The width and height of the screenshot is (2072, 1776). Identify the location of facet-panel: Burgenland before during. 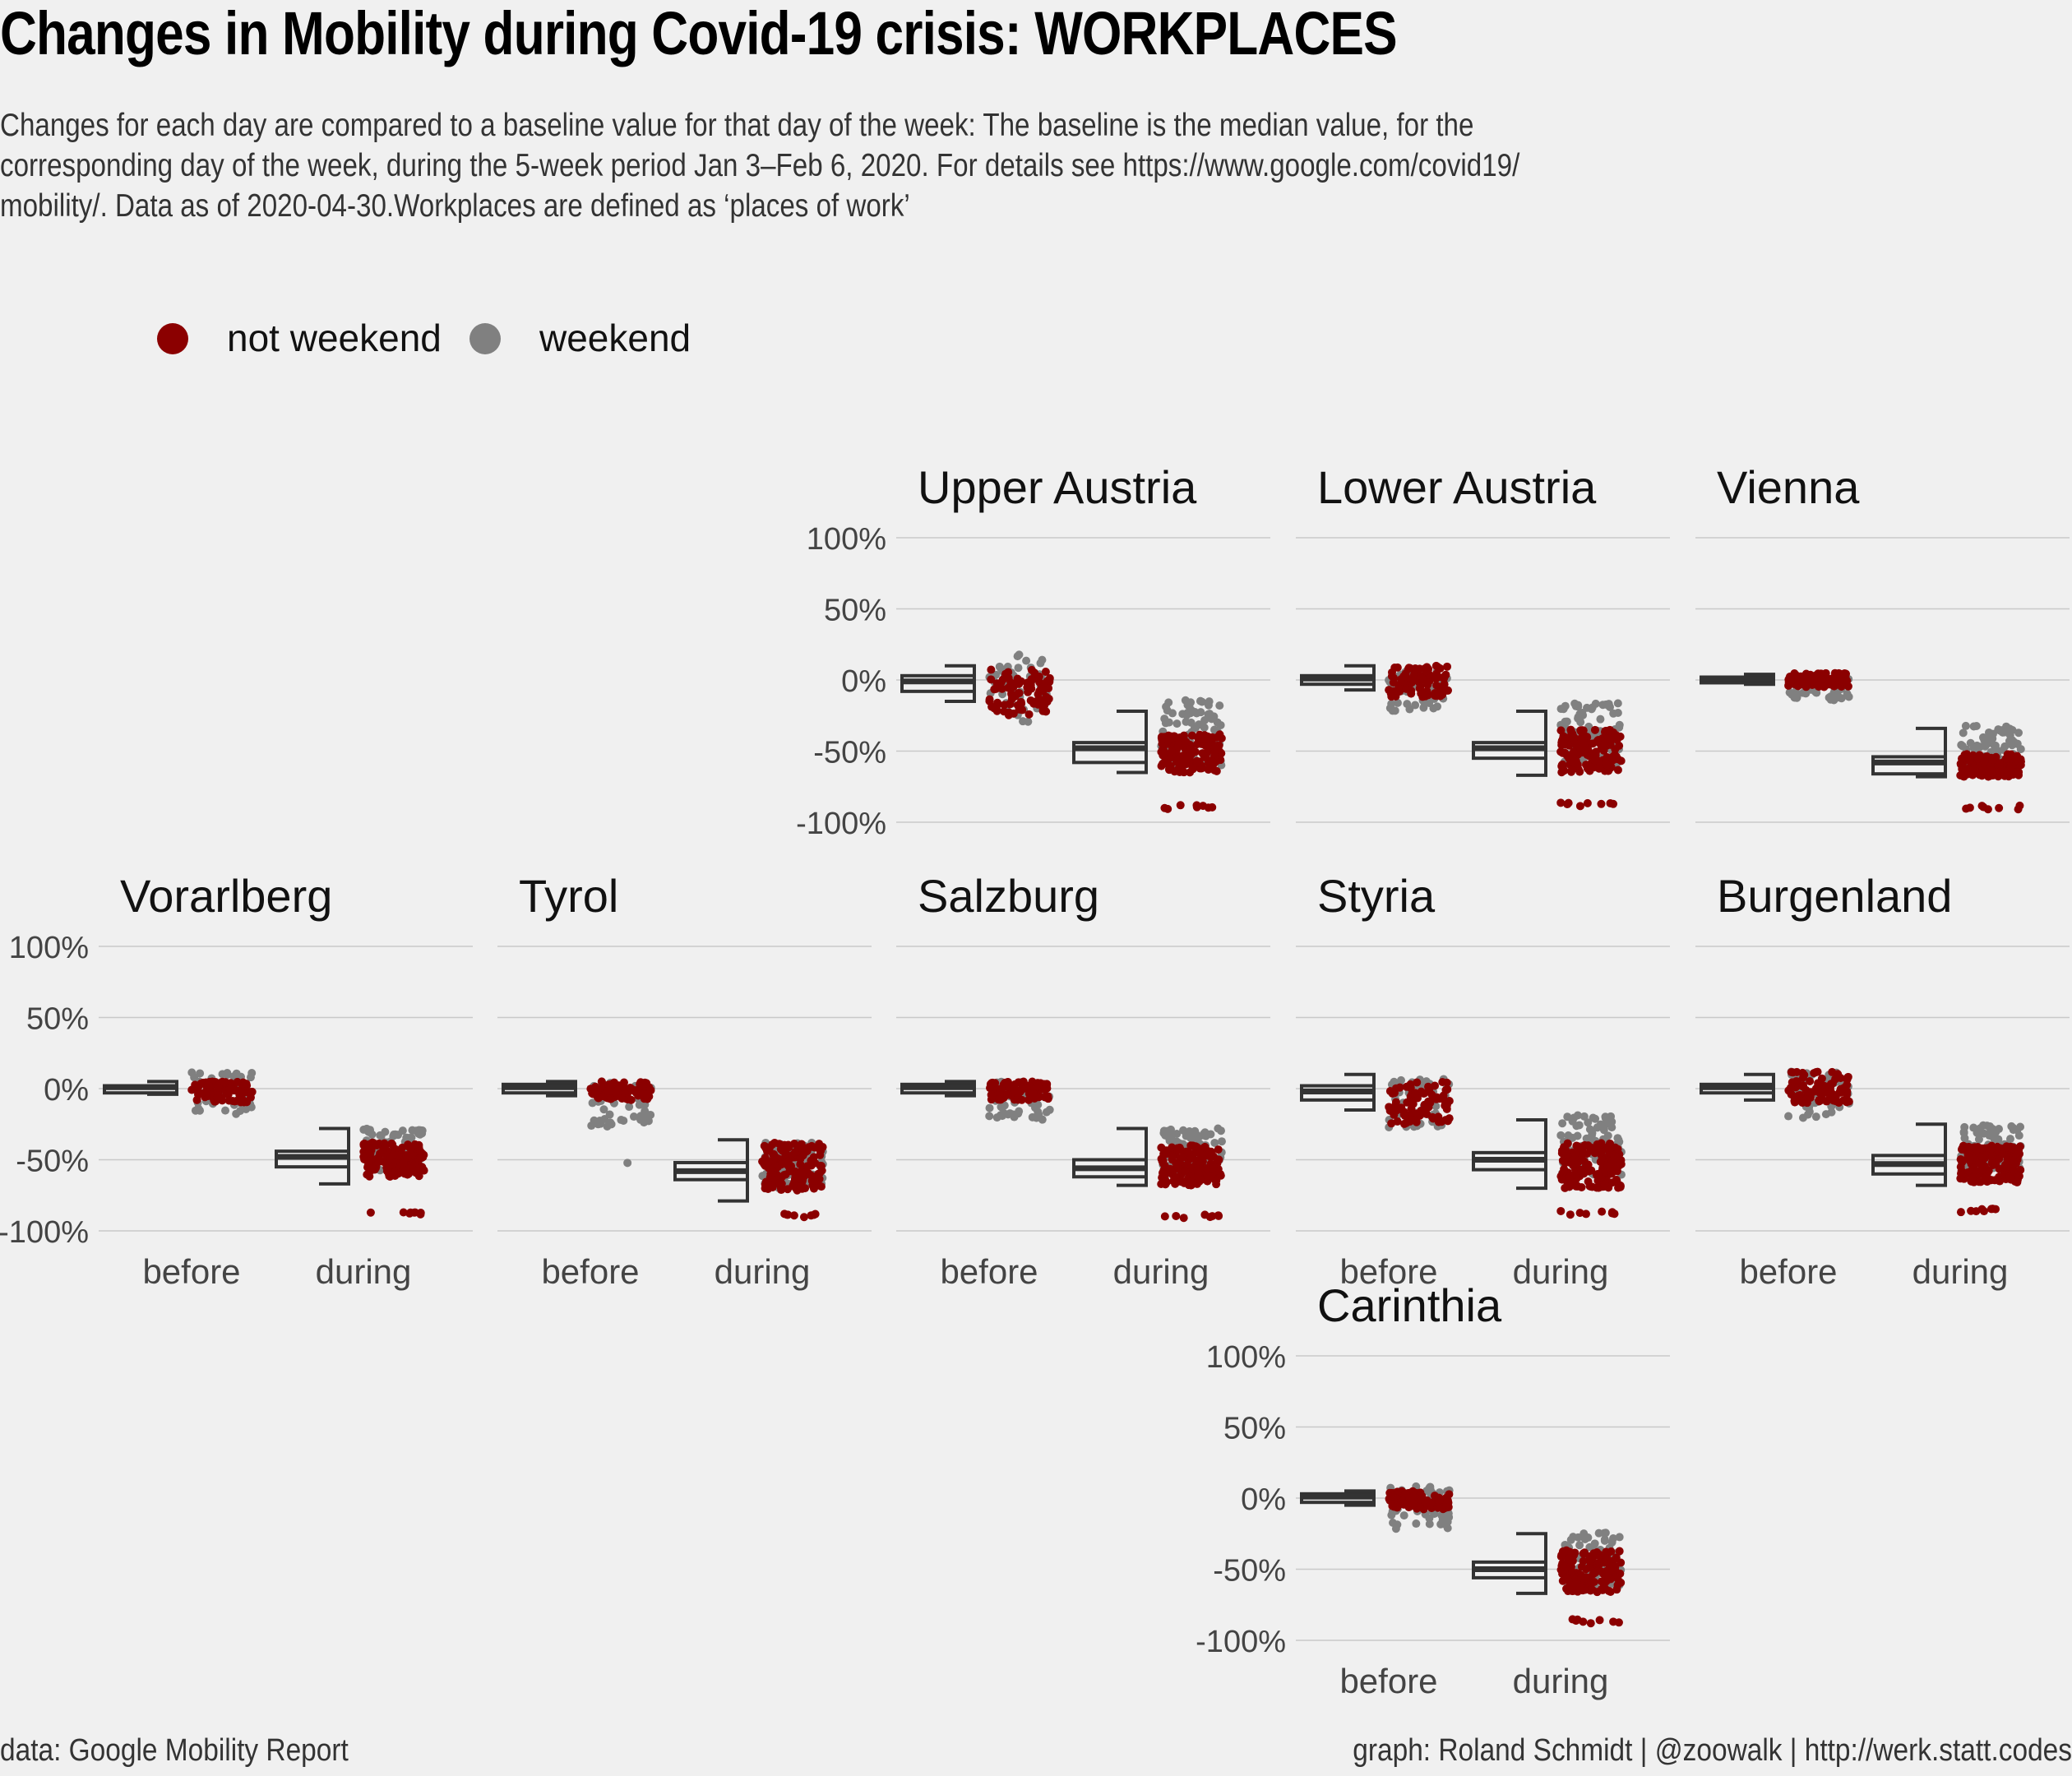
(1882, 1080).